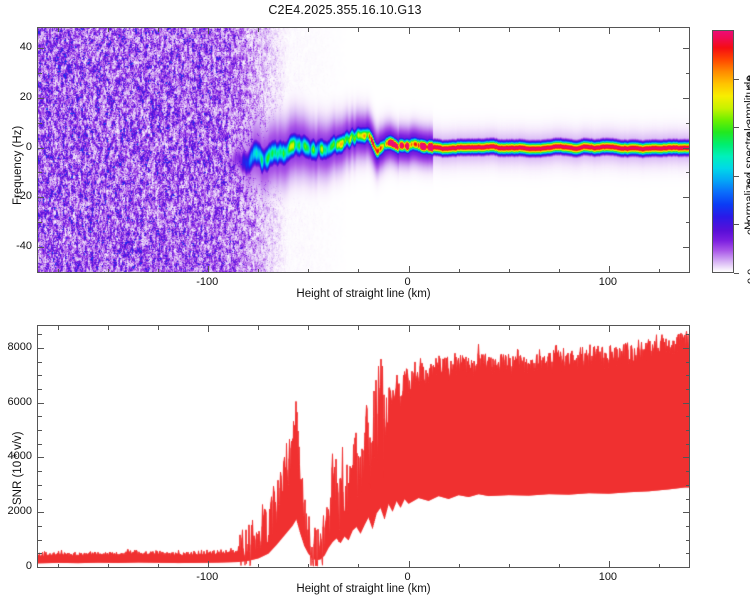 The image size is (750, 600). I want to click on colorbar-tick-label: 0.0, so click(748, 276).